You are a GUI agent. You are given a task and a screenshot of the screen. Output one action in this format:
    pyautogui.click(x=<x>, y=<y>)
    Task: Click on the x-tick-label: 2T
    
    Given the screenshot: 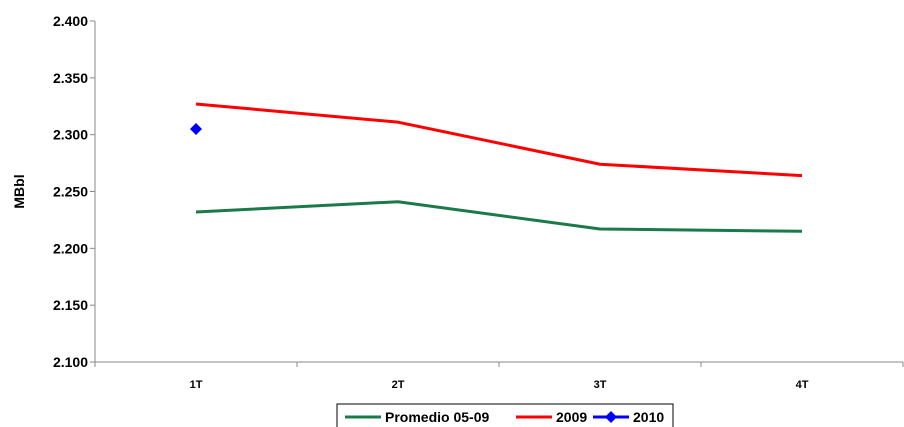 What is the action you would take?
    pyautogui.click(x=398, y=385)
    